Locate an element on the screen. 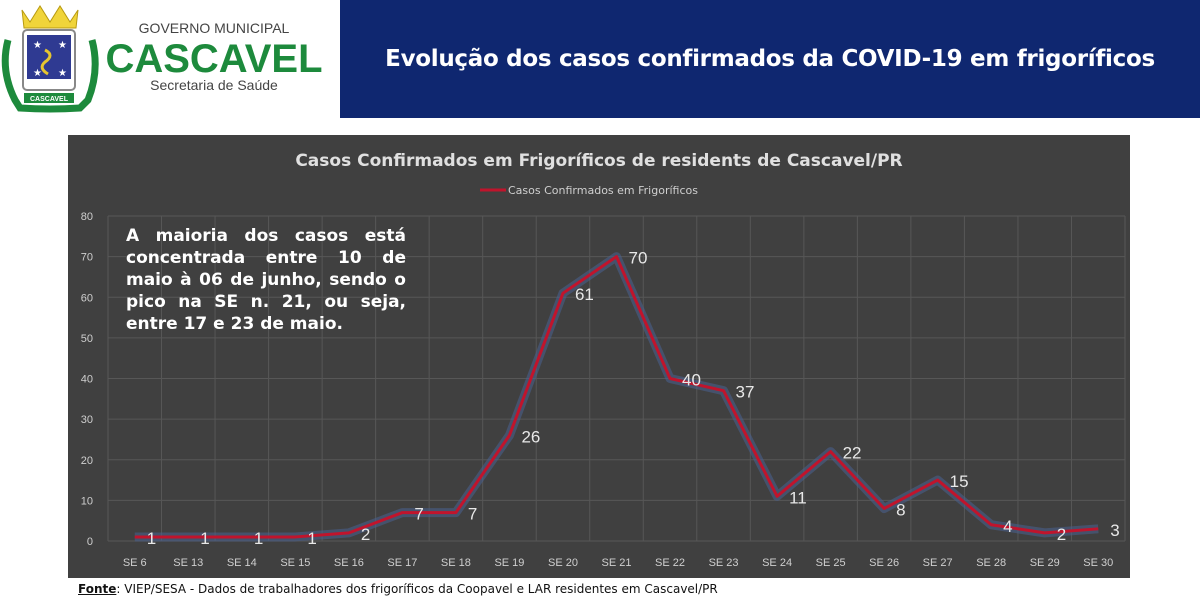  x-tick-label: SE 17 is located at coordinates (402, 563).